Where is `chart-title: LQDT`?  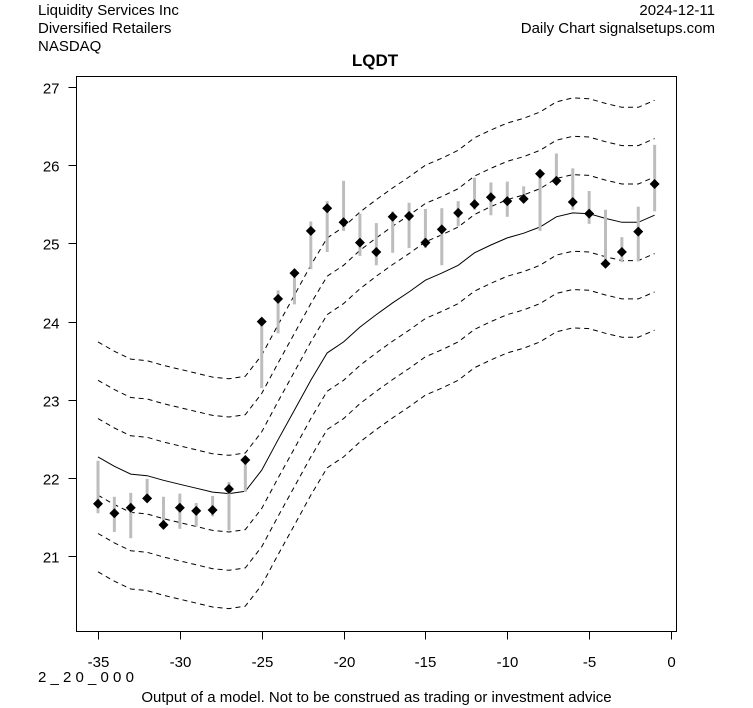
chart-title: LQDT is located at coordinates (375, 60).